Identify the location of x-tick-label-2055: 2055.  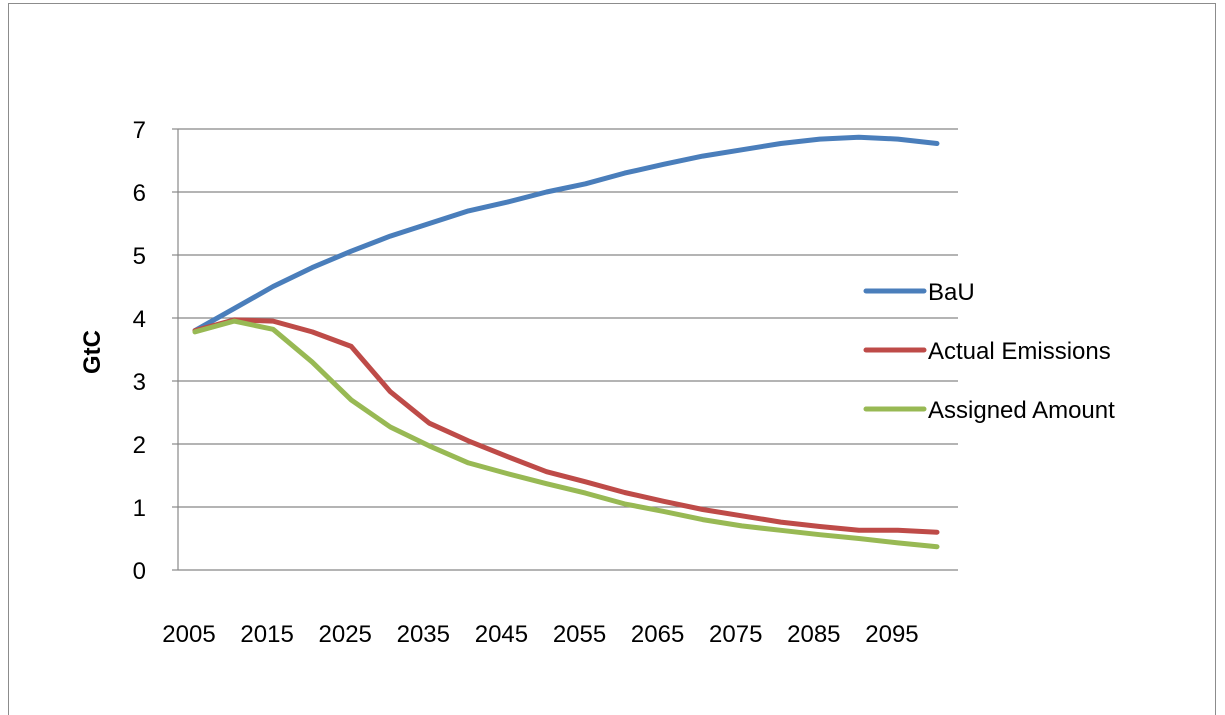
(579, 634).